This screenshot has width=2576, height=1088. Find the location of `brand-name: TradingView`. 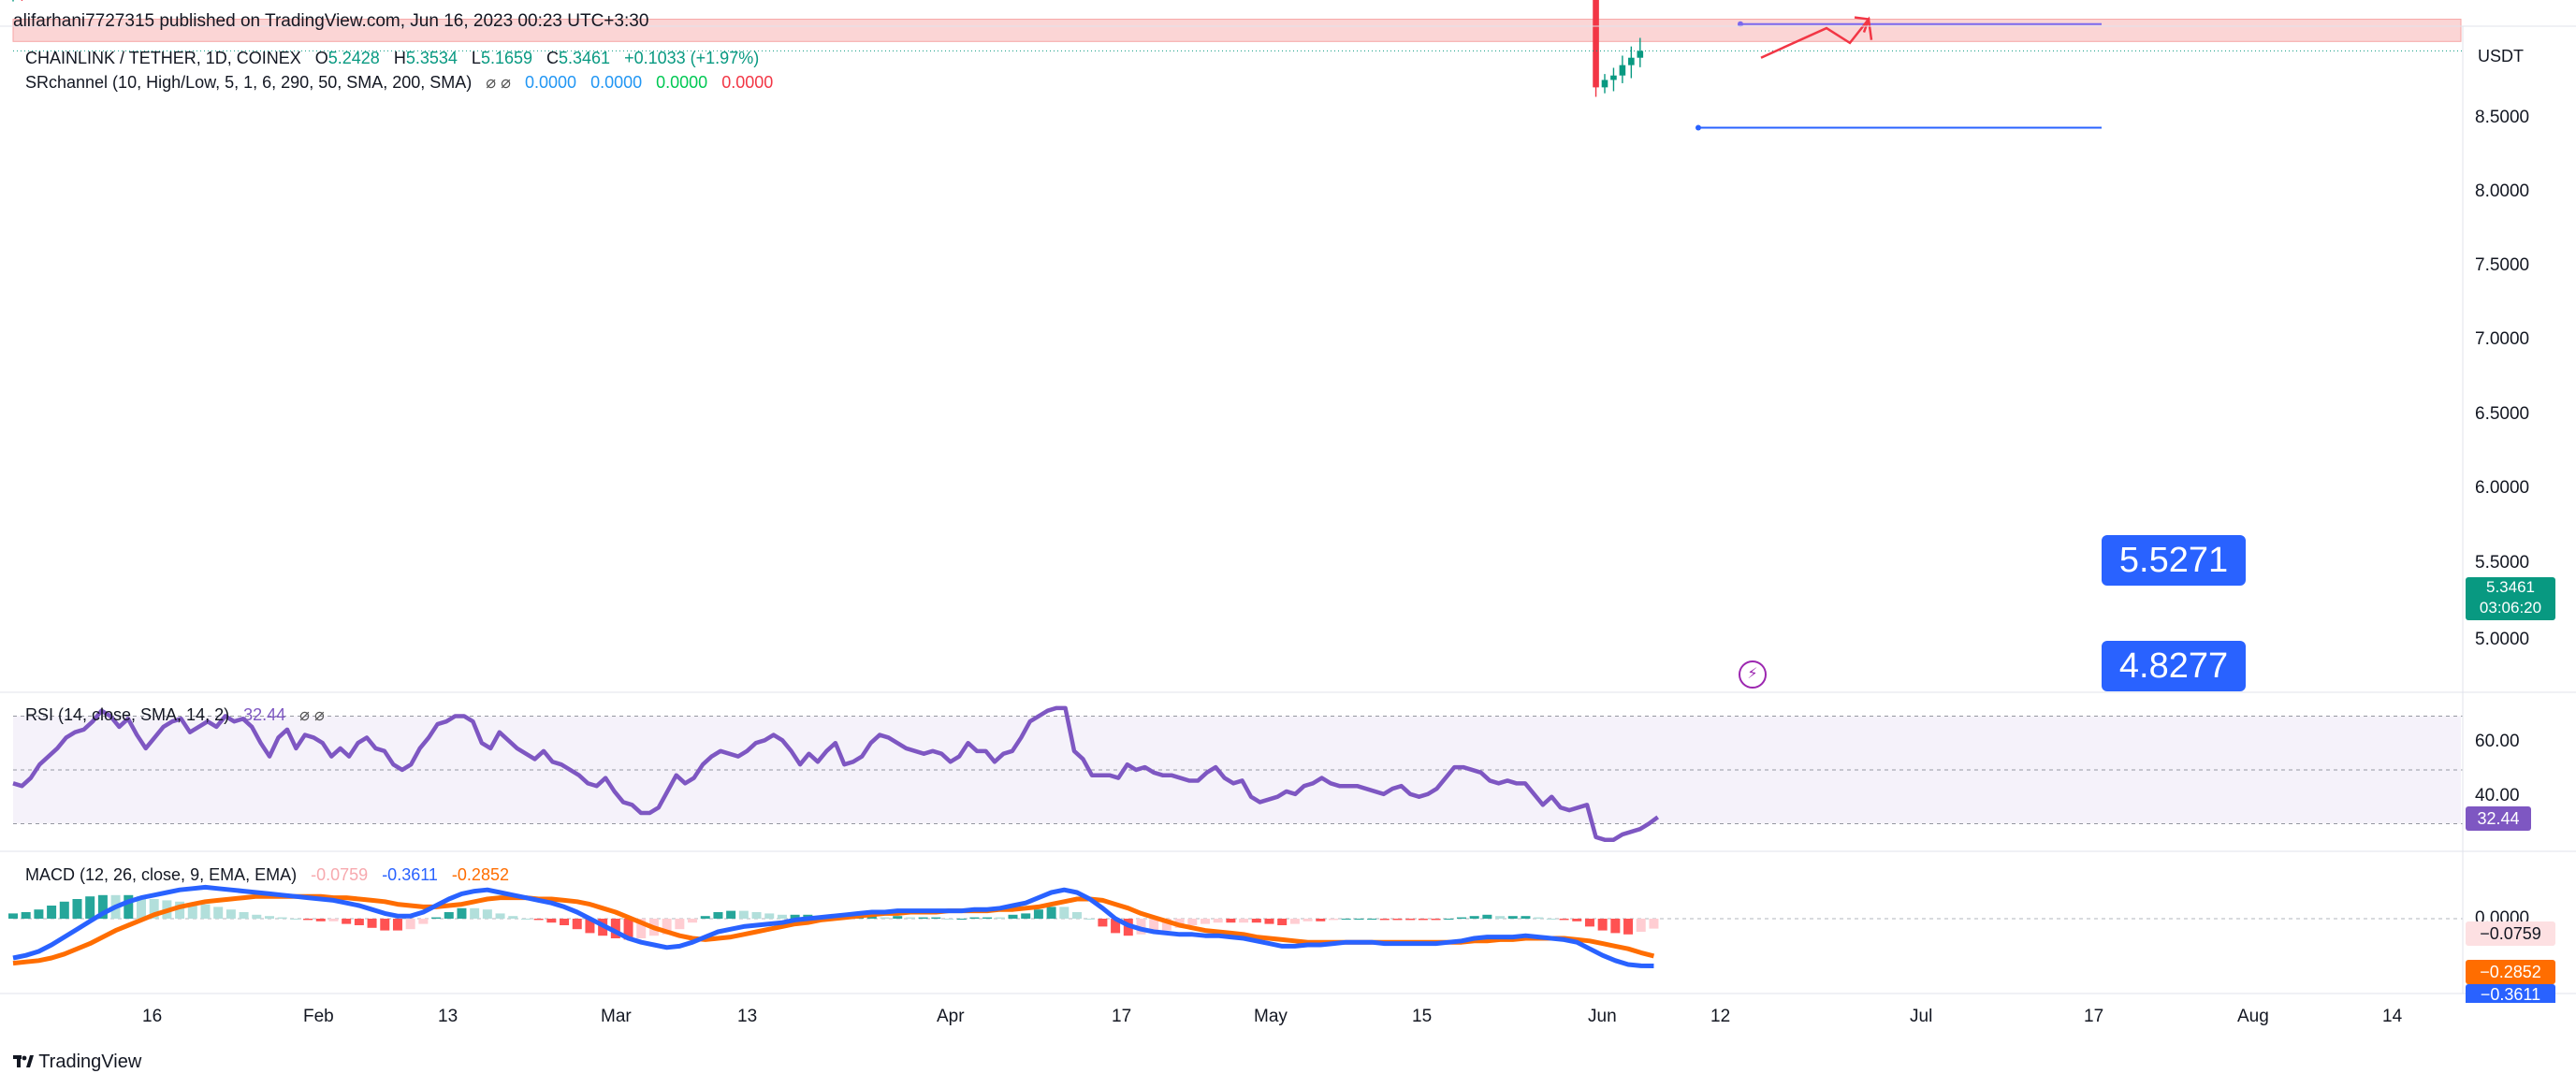

brand-name: TradingView is located at coordinates (90, 1062).